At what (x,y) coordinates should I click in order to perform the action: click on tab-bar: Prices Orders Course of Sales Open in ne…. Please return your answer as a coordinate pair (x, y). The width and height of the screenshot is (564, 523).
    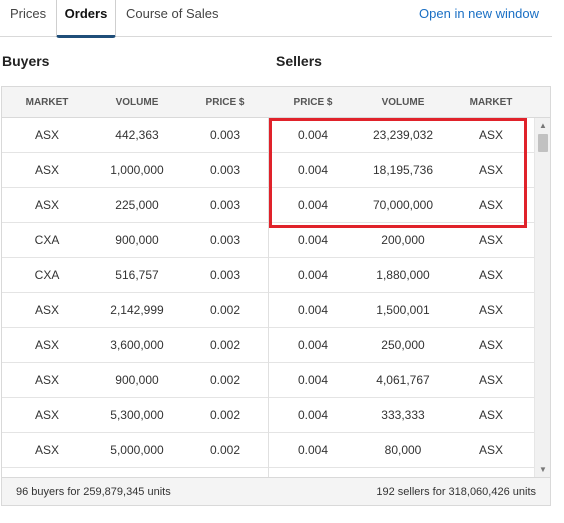
    Looking at the image, I should click on (276, 19).